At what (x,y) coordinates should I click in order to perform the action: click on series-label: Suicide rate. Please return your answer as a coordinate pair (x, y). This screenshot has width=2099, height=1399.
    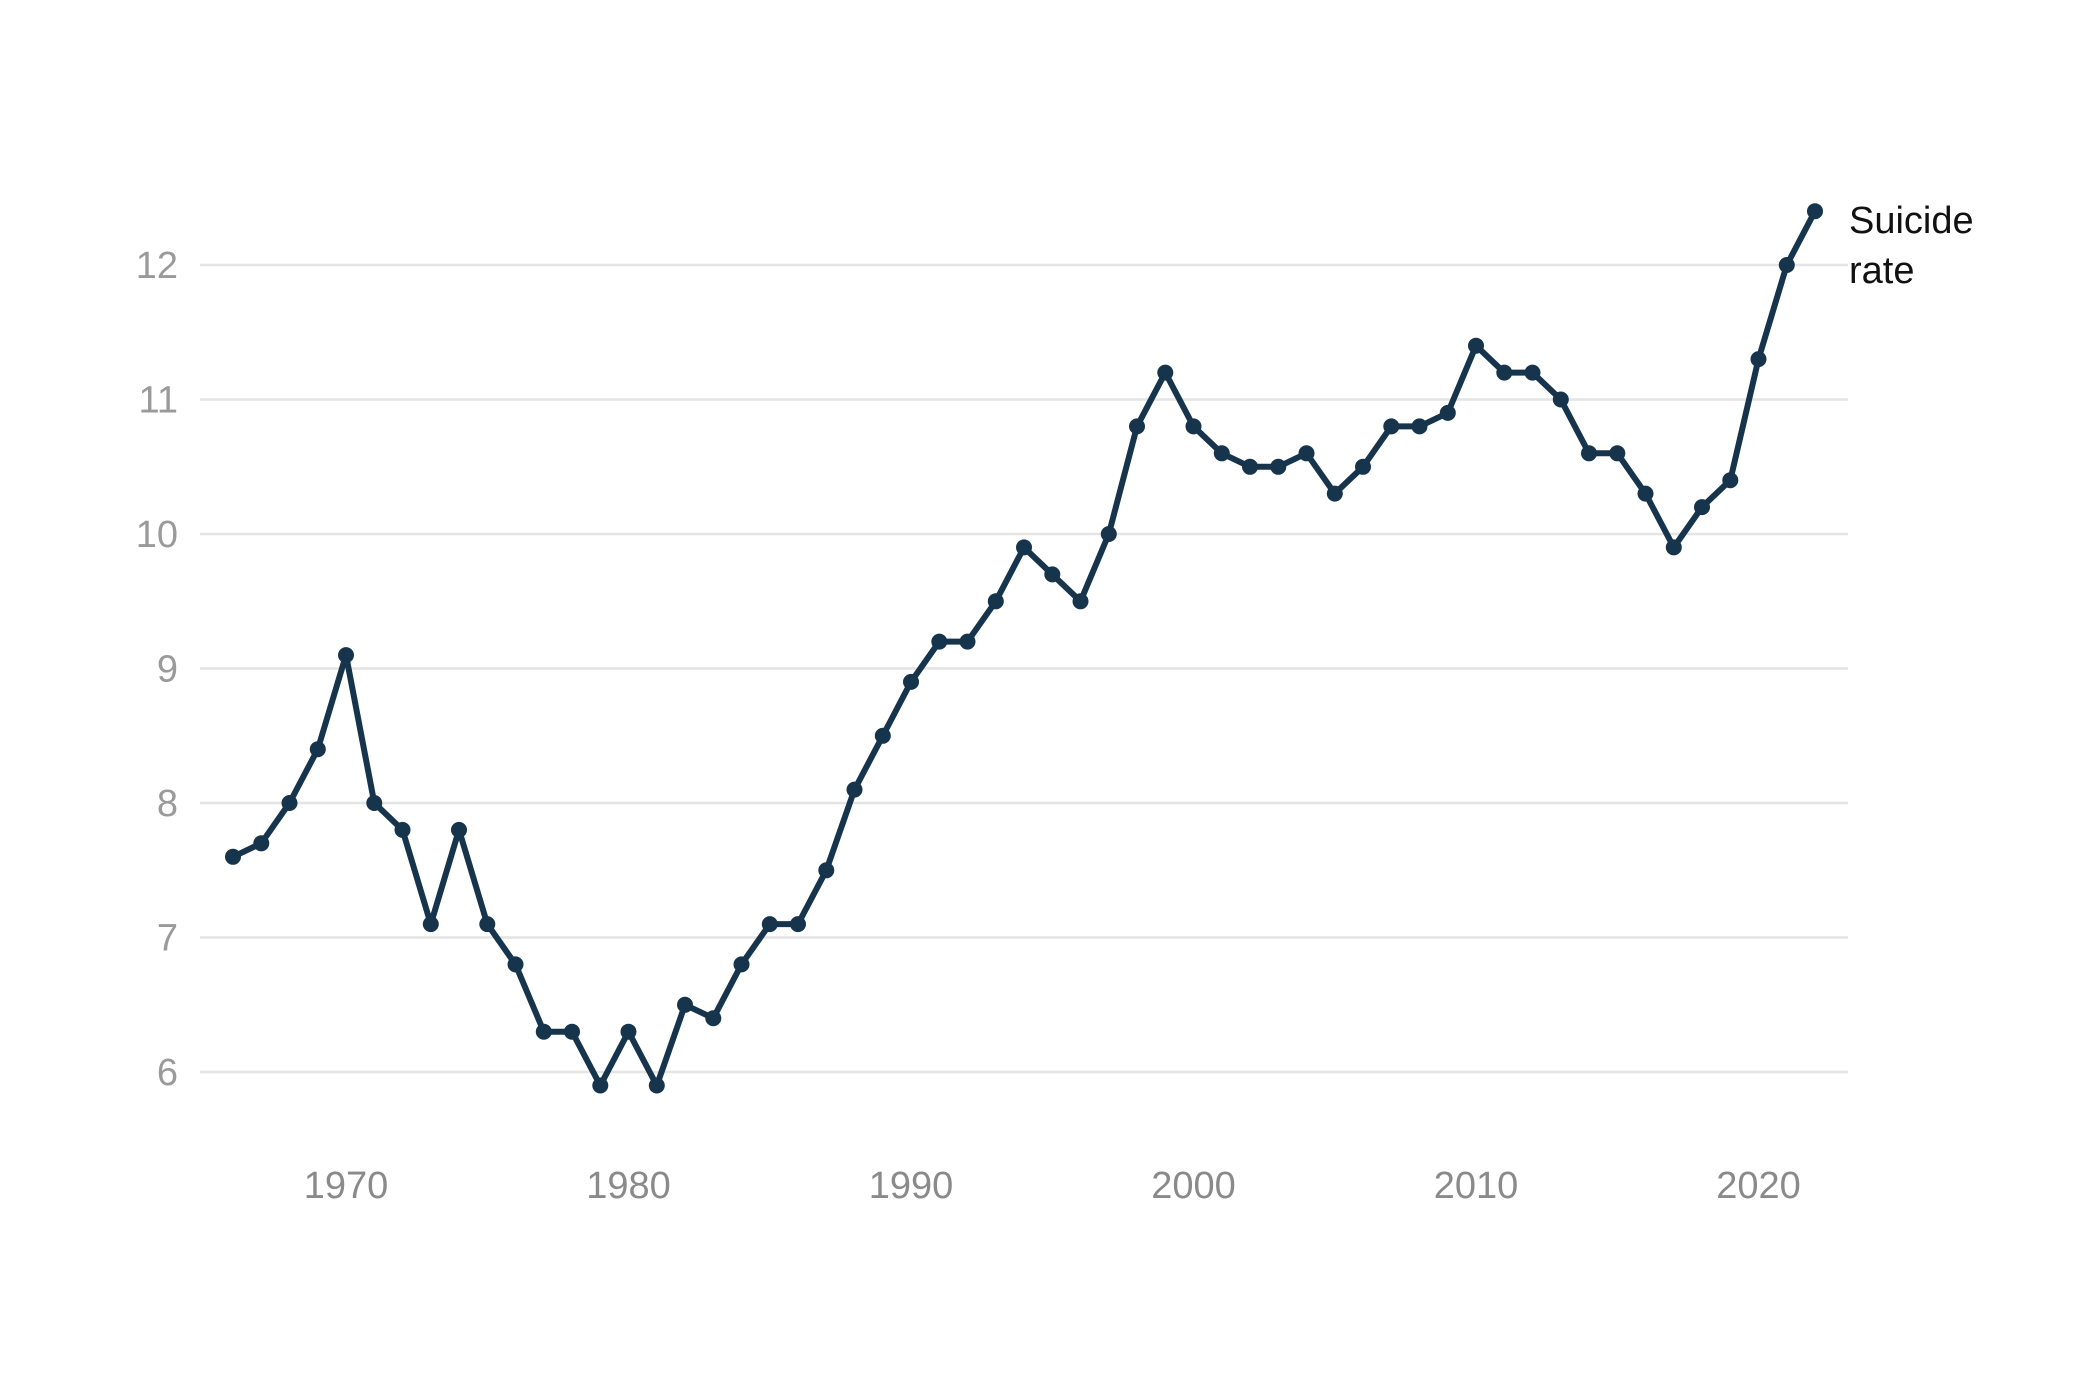
    Looking at the image, I should click on (1911, 246).